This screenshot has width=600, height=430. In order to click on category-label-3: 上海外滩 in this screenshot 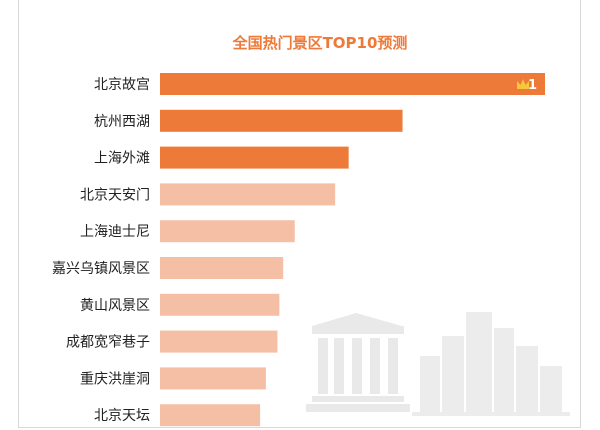, I will do `click(122, 159)`.